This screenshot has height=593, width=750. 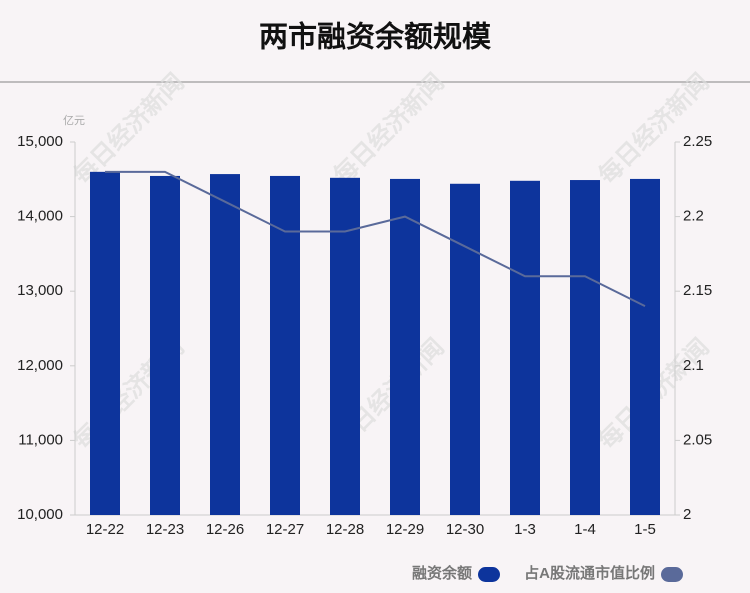 I want to click on y-tick-label: 14,000, so click(x=40, y=216).